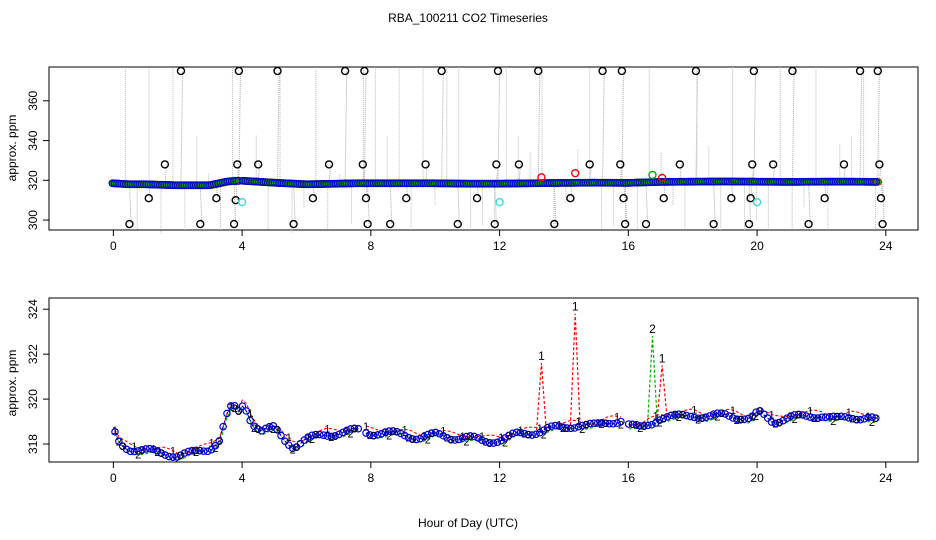 The height and width of the screenshot is (540, 936). What do you see at coordinates (33, 354) in the screenshot?
I see `bottom-y-tick-label: 322` at bounding box center [33, 354].